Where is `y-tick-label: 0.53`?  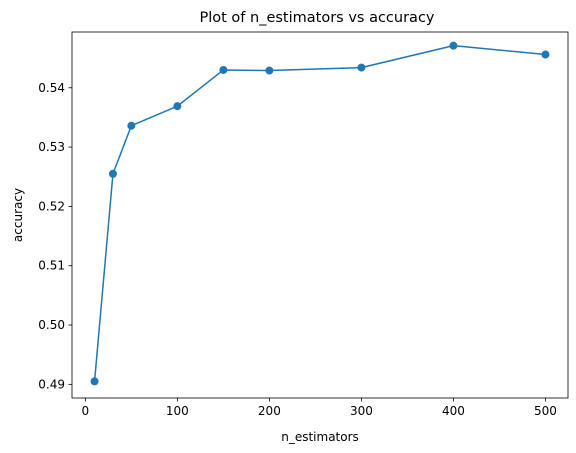
y-tick-label: 0.53 is located at coordinates (51, 147).